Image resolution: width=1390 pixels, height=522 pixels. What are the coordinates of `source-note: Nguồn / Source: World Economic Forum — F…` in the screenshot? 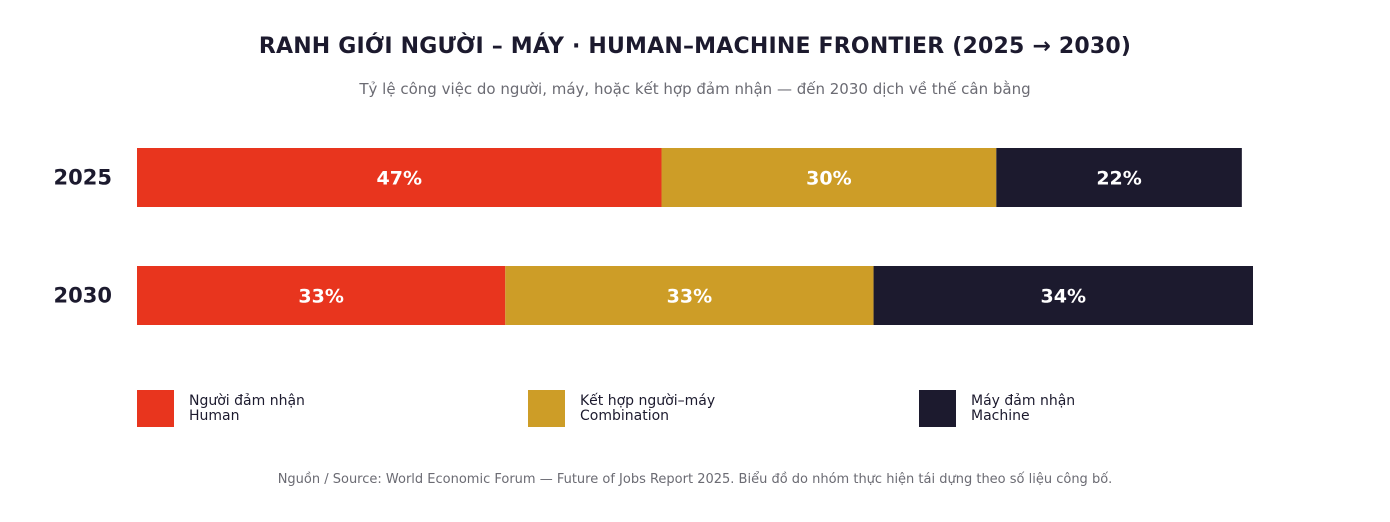 It's located at (695, 479).